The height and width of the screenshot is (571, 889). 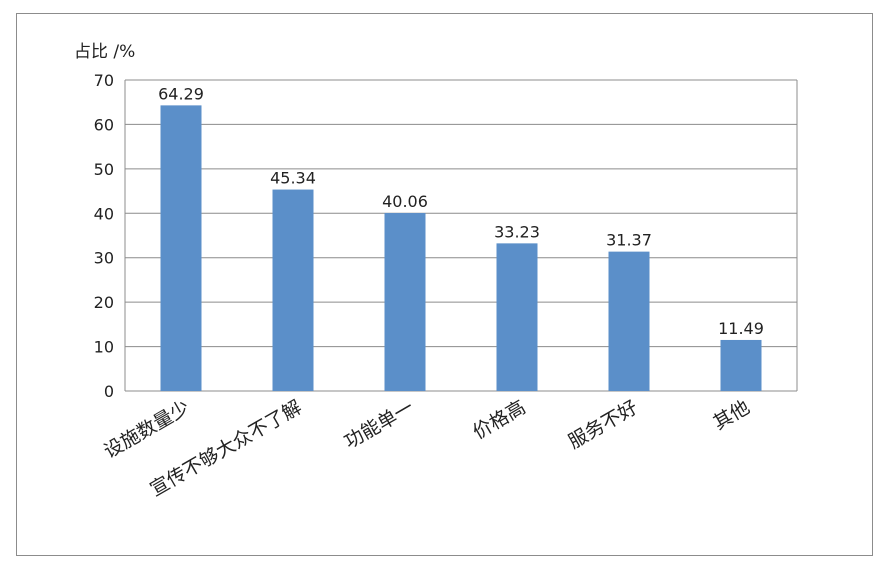 What do you see at coordinates (629, 240) in the screenshot?
I see `data-label: 31.37` at bounding box center [629, 240].